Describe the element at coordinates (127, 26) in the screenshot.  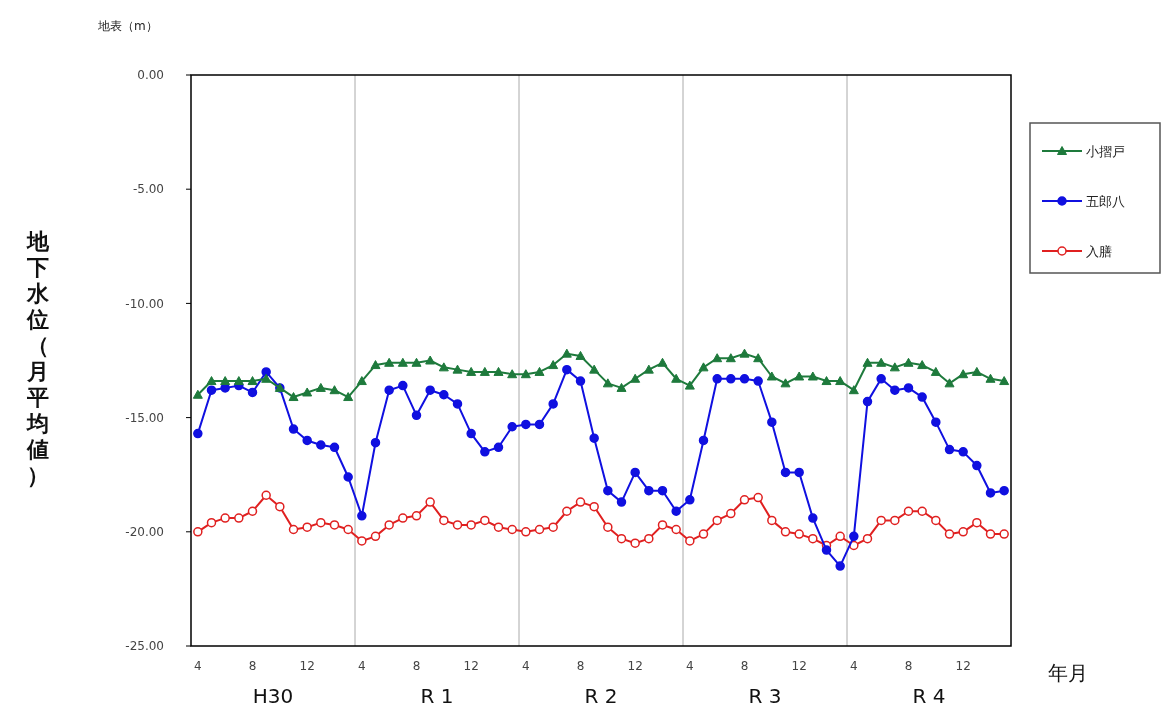
I see `text: 地表（m）` at that location.